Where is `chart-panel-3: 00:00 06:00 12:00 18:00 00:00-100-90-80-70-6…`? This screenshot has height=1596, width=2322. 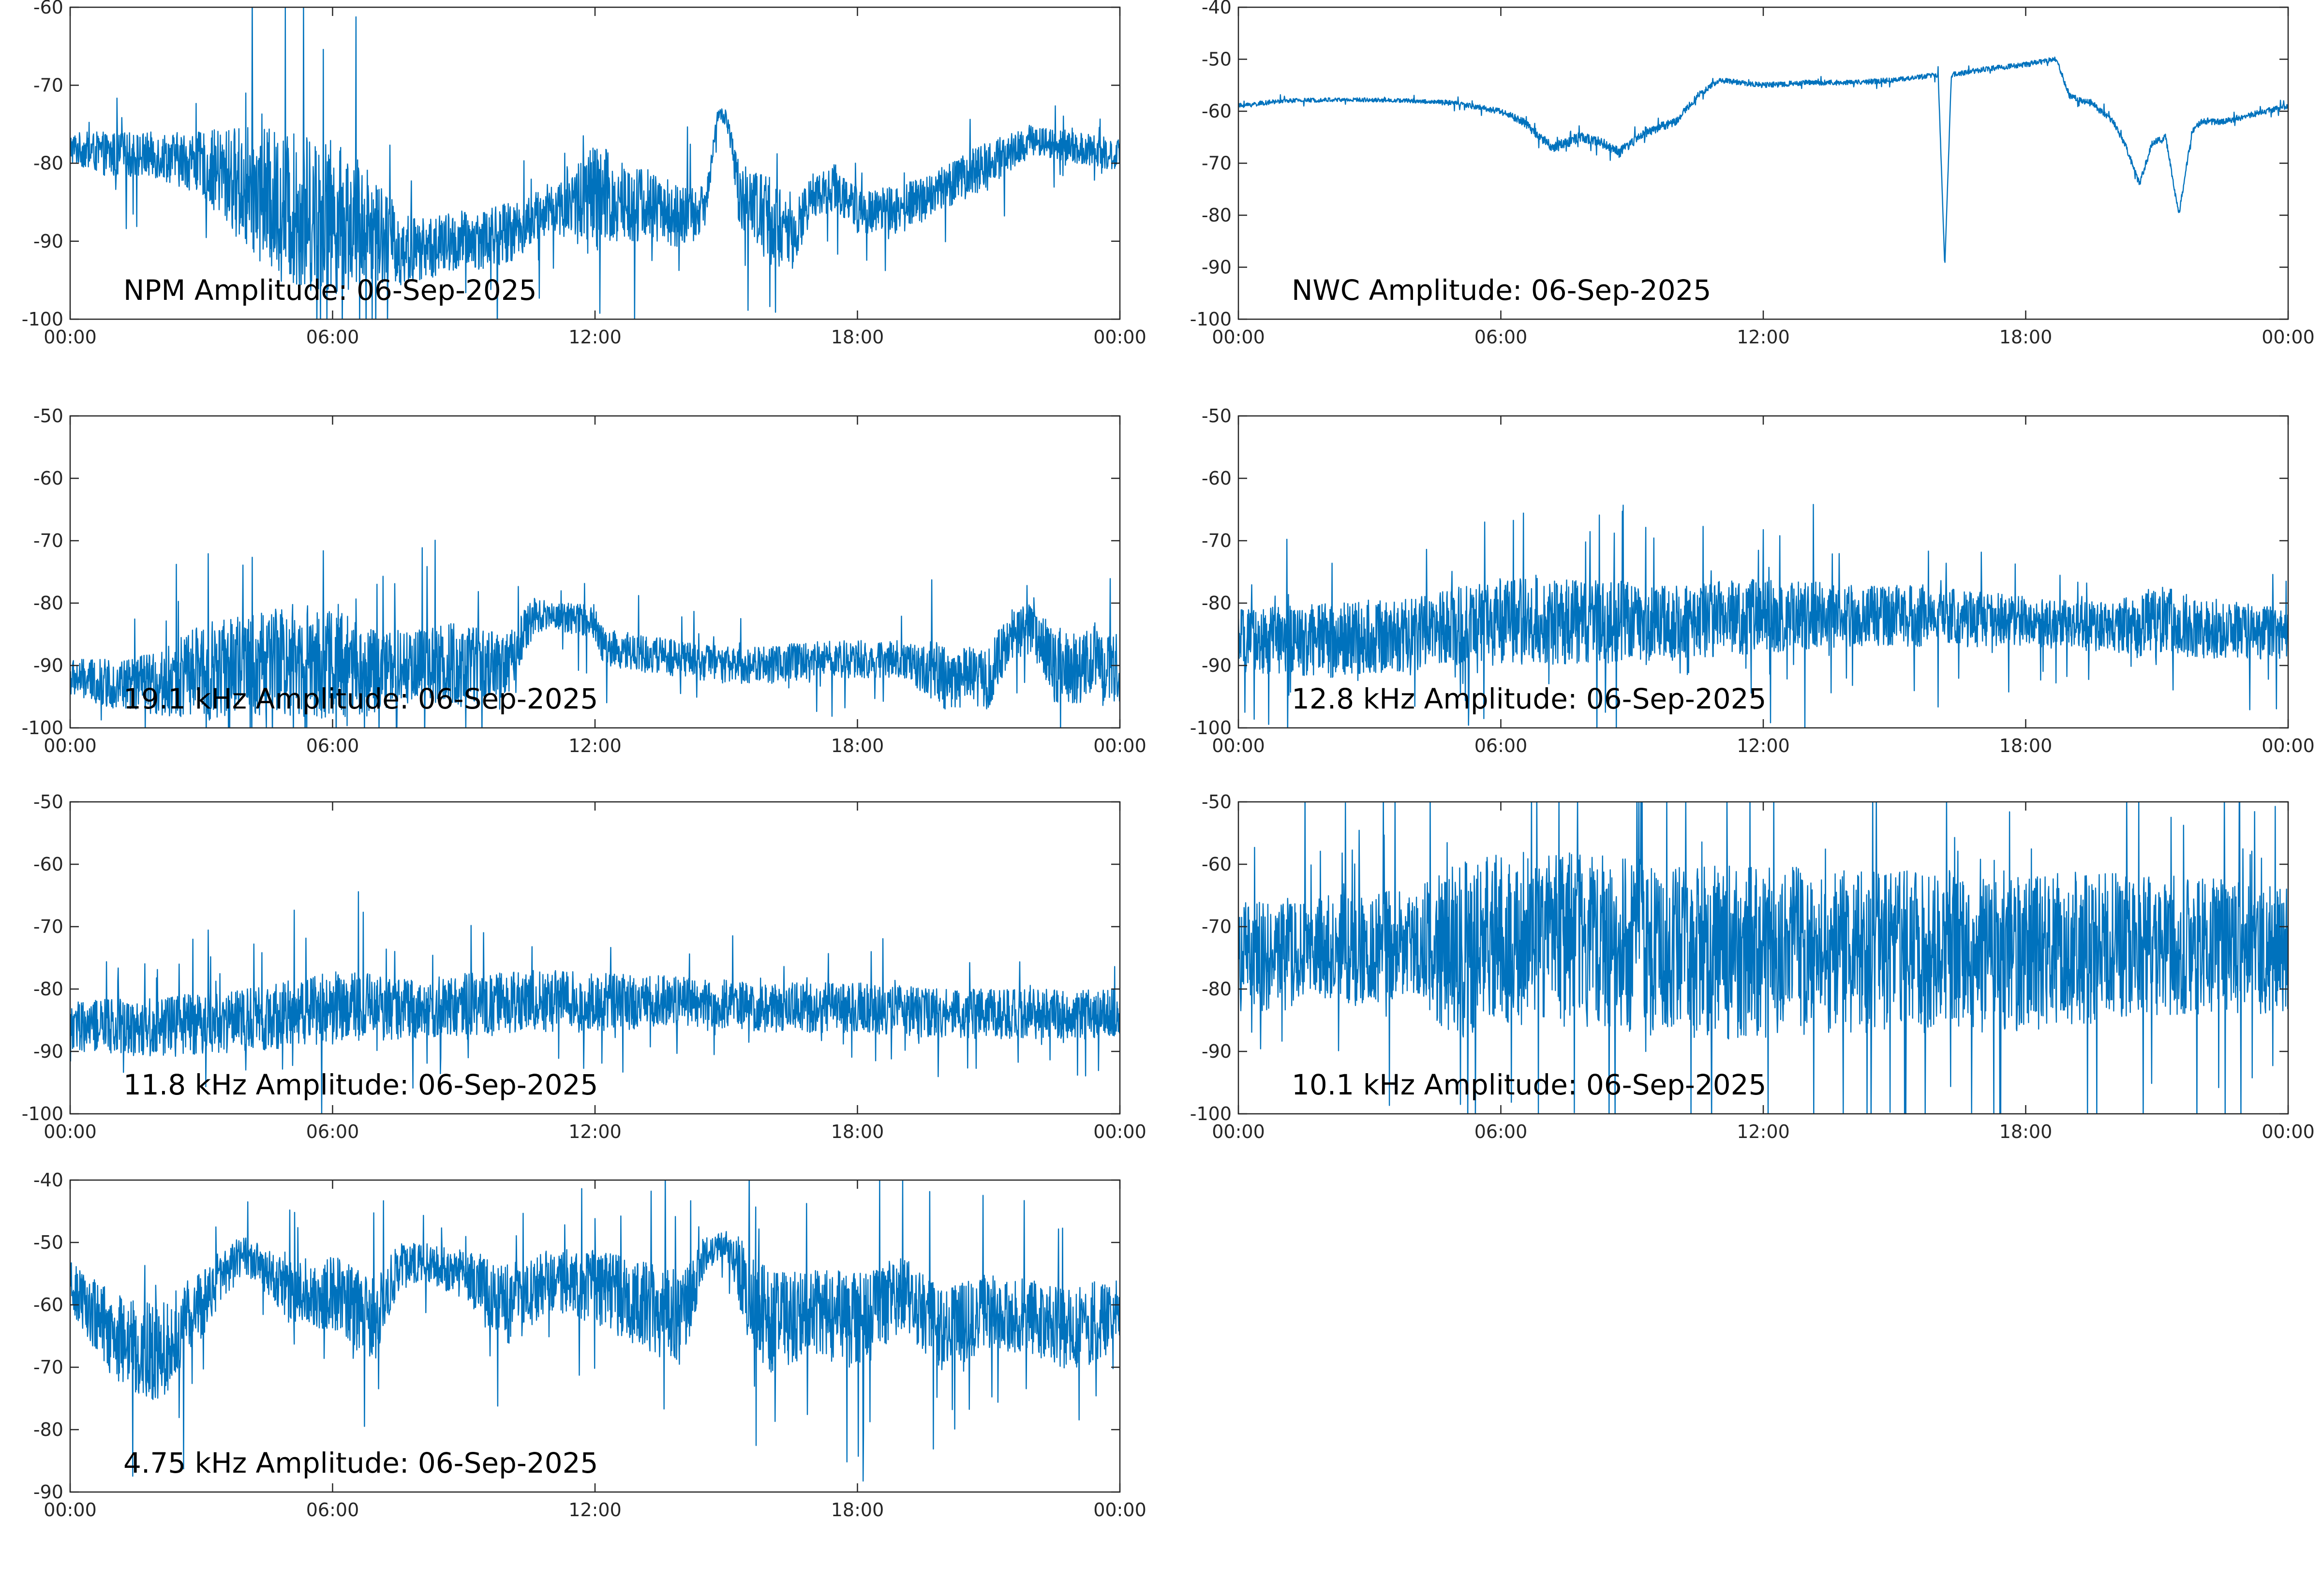
chart-panel-3: 00:00 06:00 12:00 18:00 00:00-100-90-80-70-6… is located at coordinates (584, 580).